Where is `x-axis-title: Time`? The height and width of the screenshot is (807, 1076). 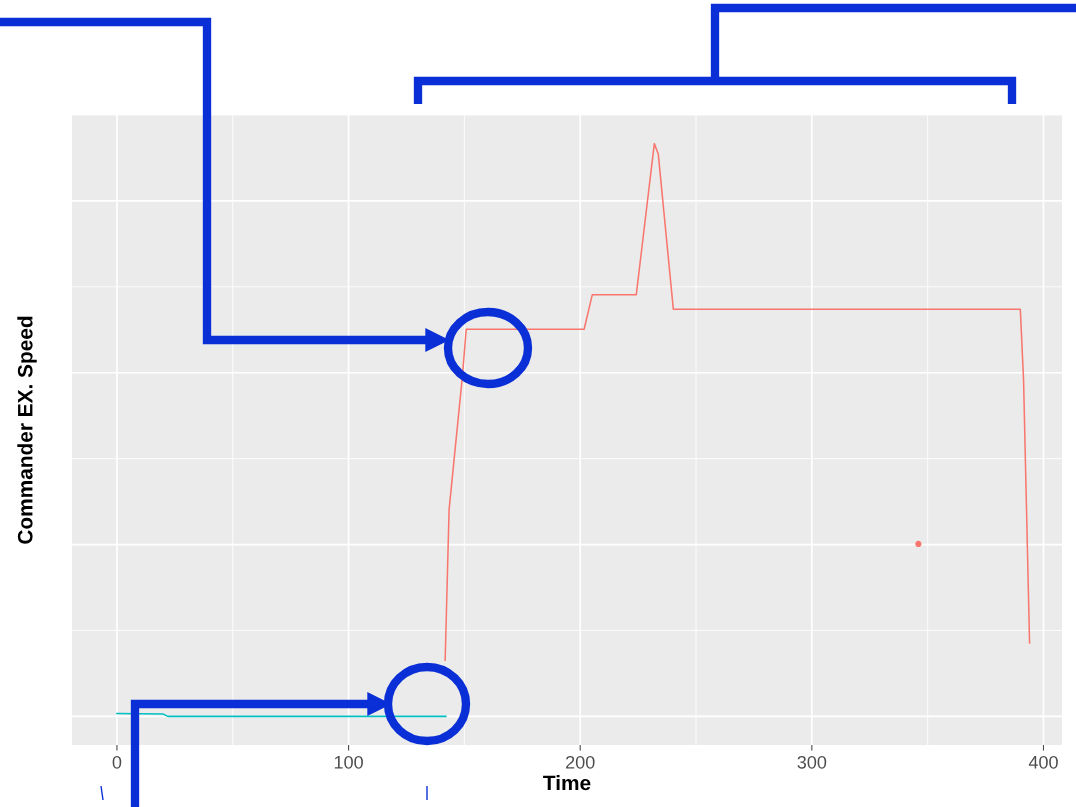 x-axis-title: Time is located at coordinates (567, 783).